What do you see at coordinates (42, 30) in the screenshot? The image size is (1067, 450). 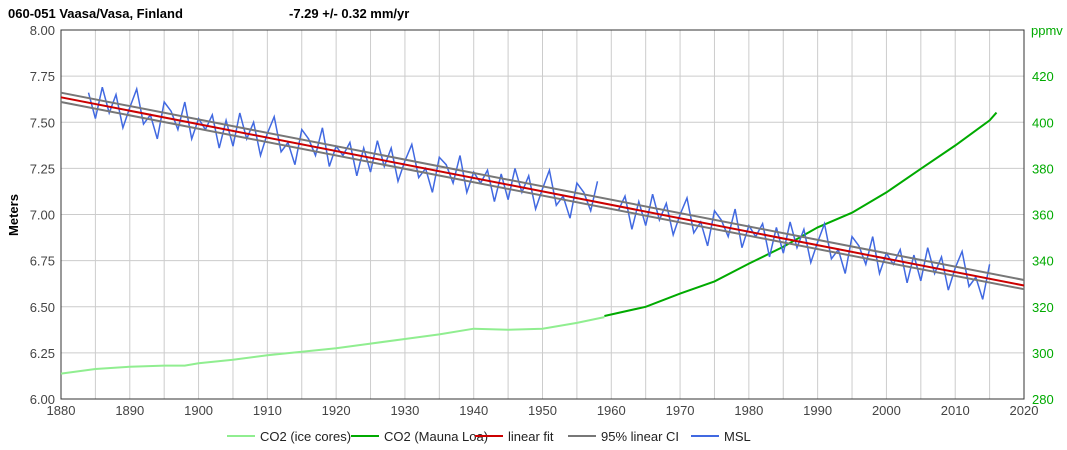 I see `y-tick-label: 8.00` at bounding box center [42, 30].